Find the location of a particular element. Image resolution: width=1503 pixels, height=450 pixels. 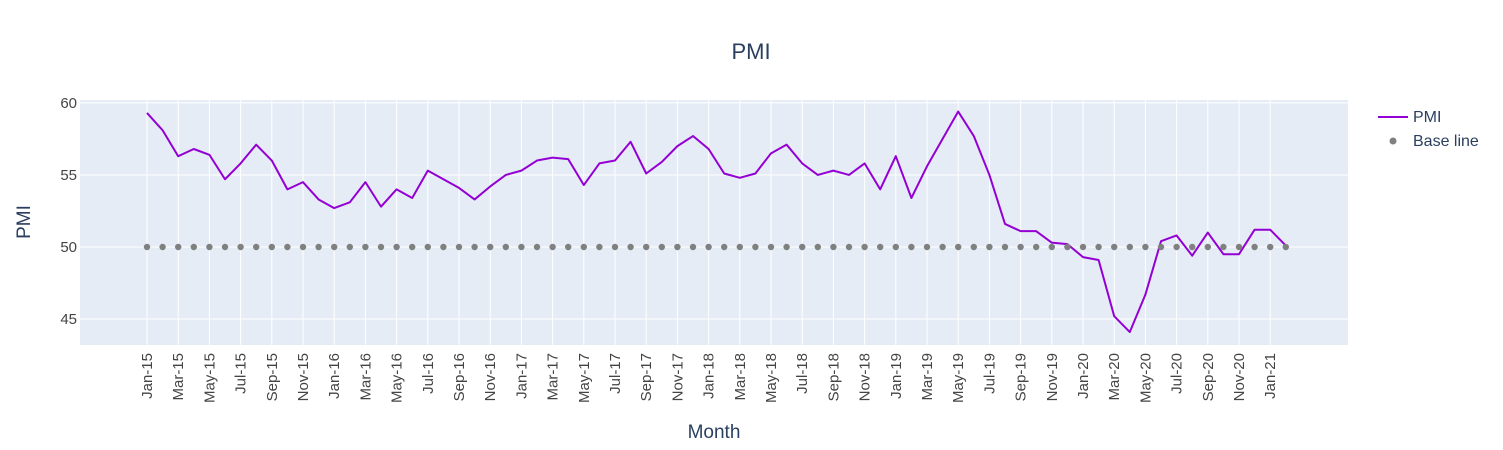

y-axis-ticks: 45 50 55 60 is located at coordinates (68, 211).